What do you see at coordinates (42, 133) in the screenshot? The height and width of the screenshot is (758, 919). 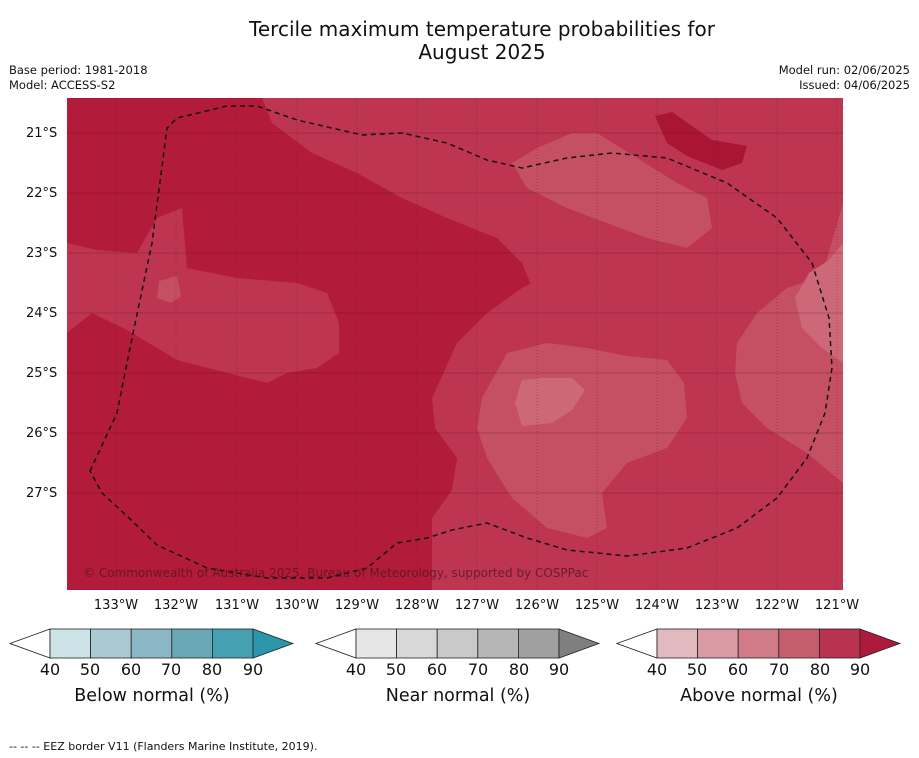 I see `lat-label: 21°S` at bounding box center [42, 133].